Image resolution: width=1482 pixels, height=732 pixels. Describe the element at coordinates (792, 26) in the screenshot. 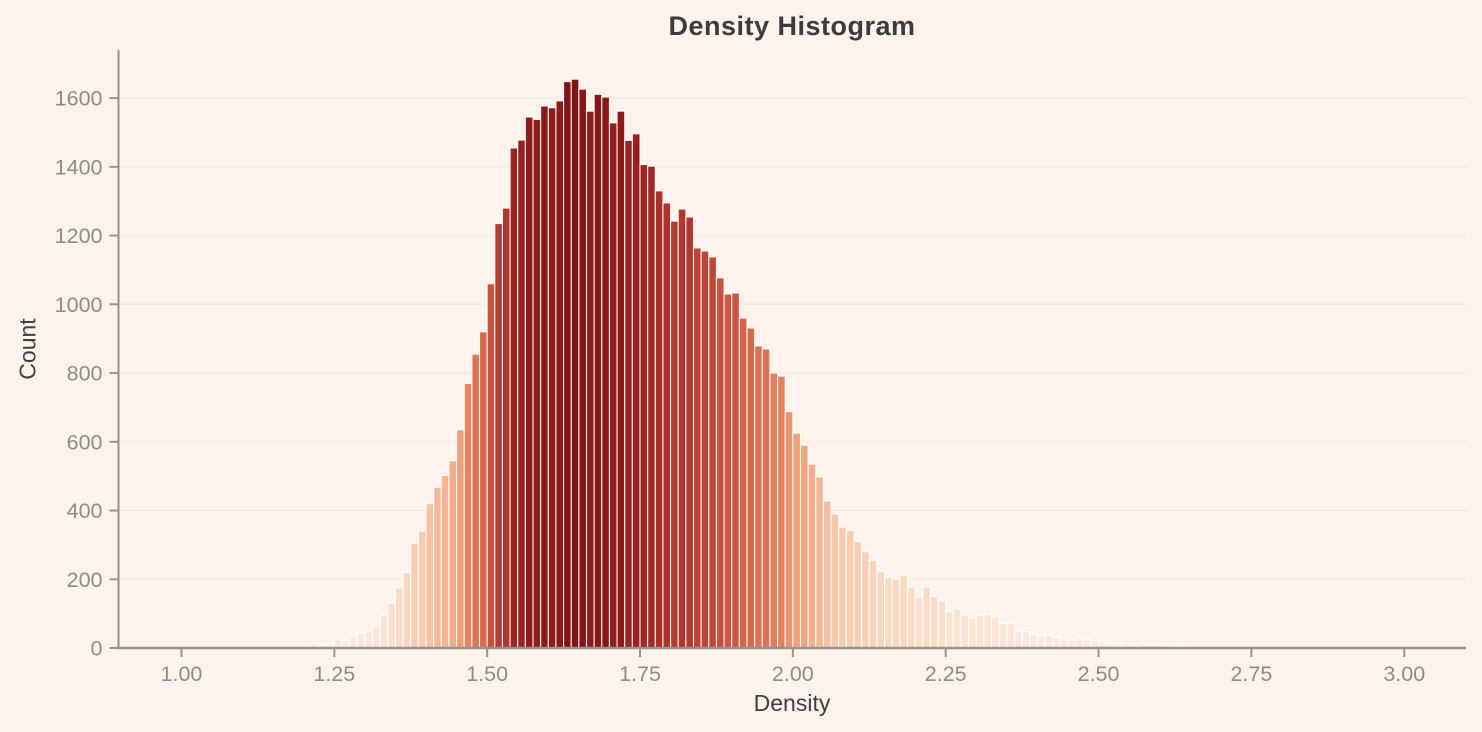

I see `chart-title: Density Histogram` at that location.